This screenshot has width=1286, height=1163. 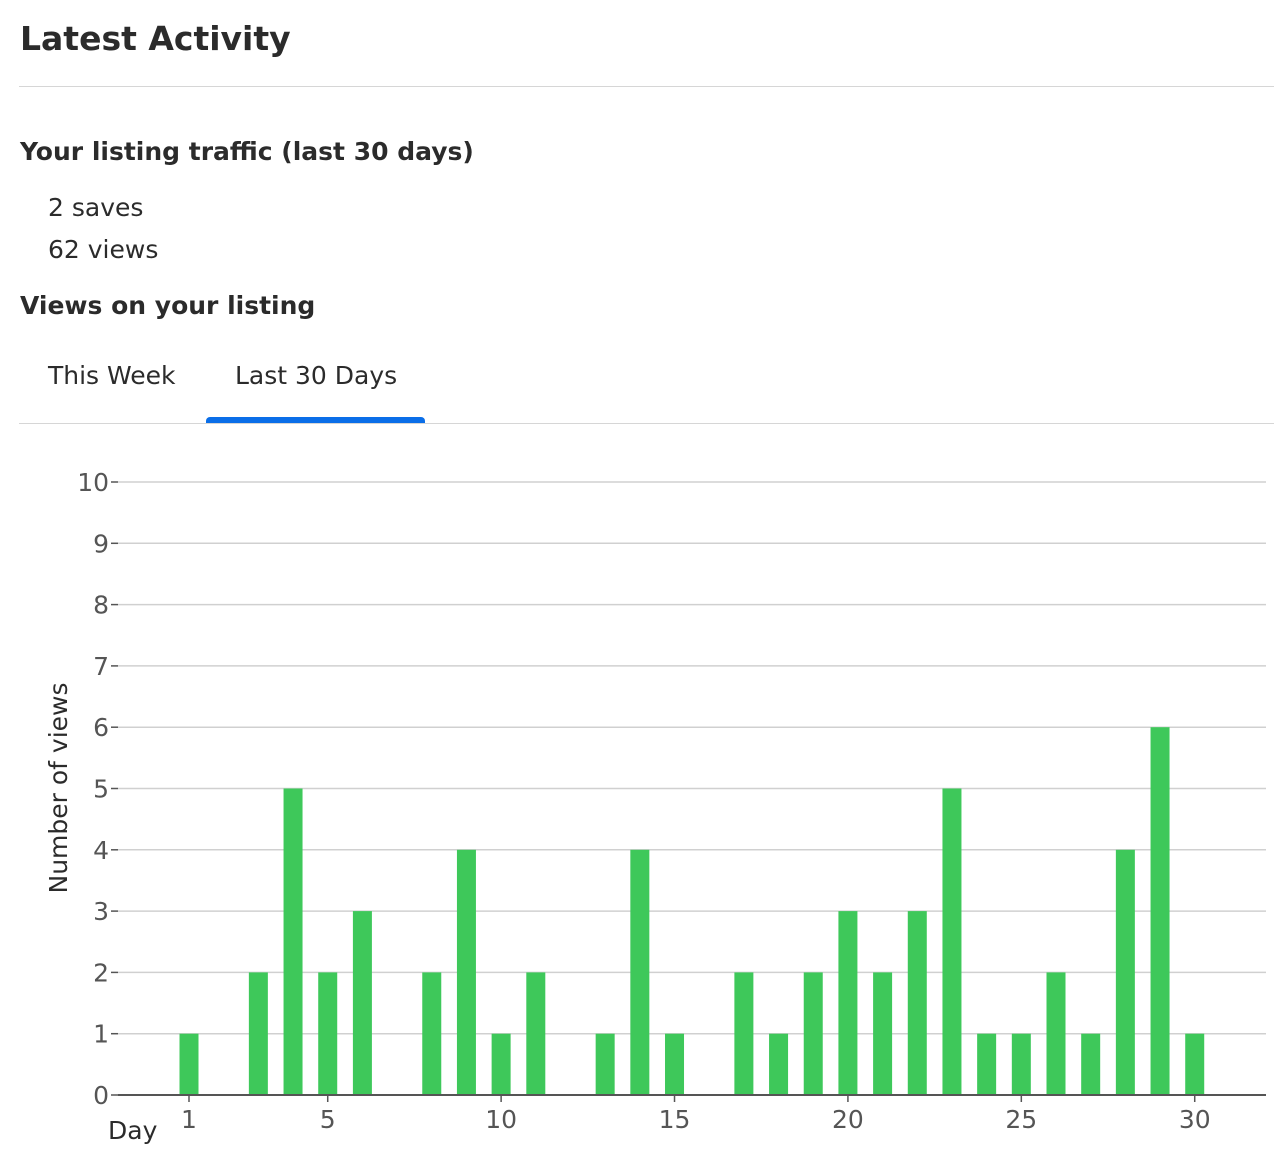 What do you see at coordinates (112, 375) in the screenshot?
I see `tab-this-week: This Week` at bounding box center [112, 375].